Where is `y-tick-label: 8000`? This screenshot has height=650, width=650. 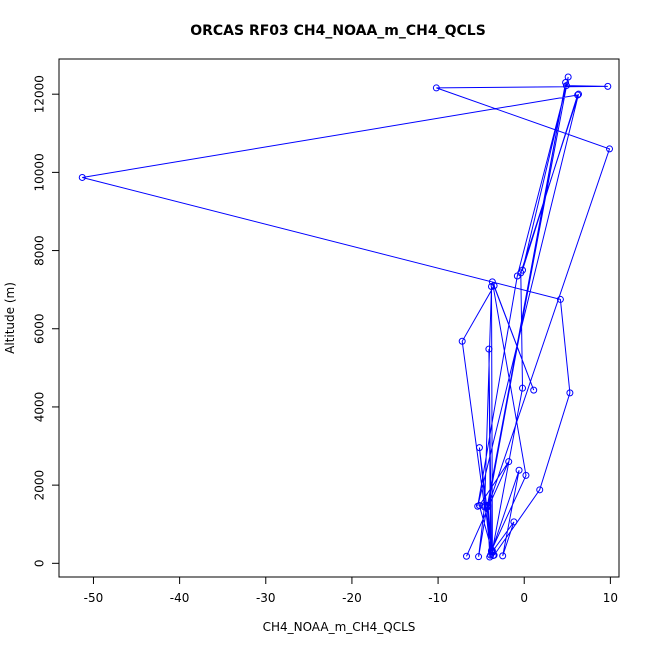
y-tick-label: 8000 is located at coordinates (40, 250).